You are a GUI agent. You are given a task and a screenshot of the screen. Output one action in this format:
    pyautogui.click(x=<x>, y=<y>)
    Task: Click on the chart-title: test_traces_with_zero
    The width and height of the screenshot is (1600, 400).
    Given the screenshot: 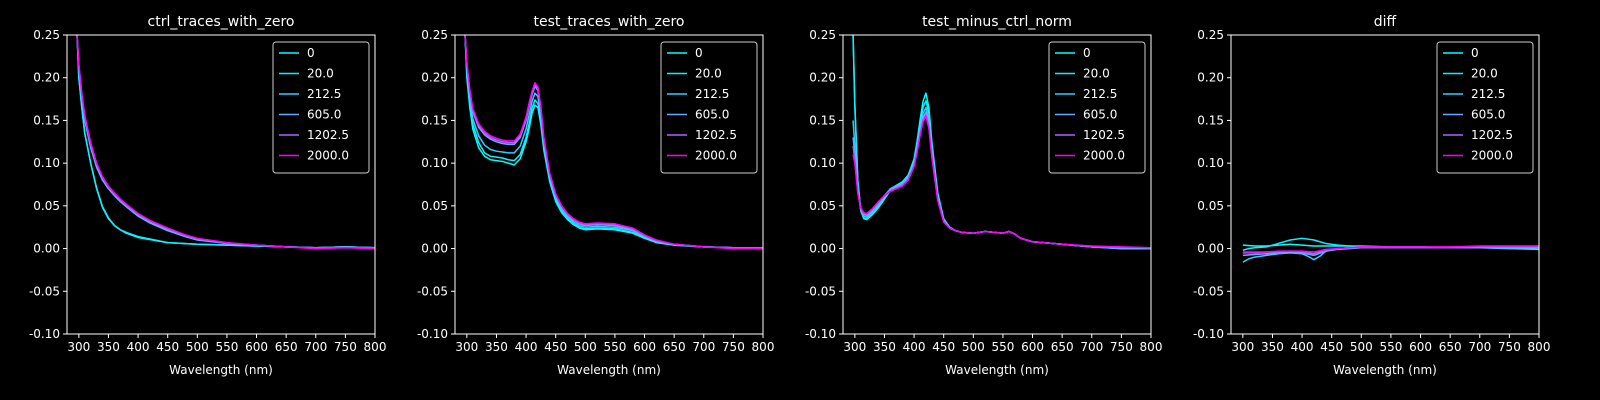 What is the action you would take?
    pyautogui.click(x=609, y=22)
    